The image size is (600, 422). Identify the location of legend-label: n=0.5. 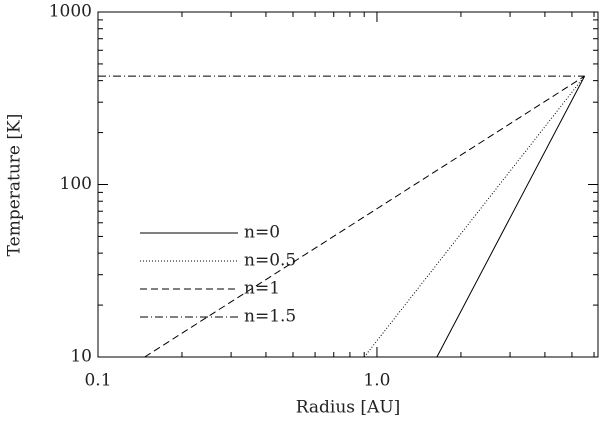
(270, 261).